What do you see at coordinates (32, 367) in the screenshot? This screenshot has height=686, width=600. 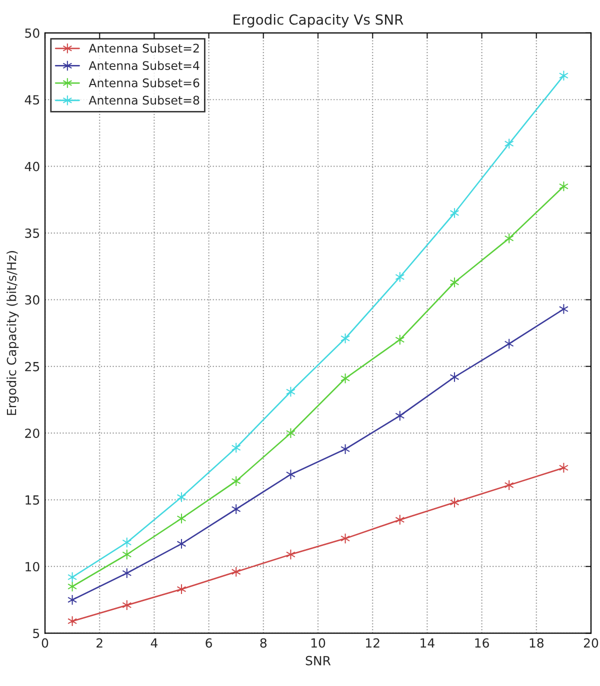 I see `y-tick-label: 25` at bounding box center [32, 367].